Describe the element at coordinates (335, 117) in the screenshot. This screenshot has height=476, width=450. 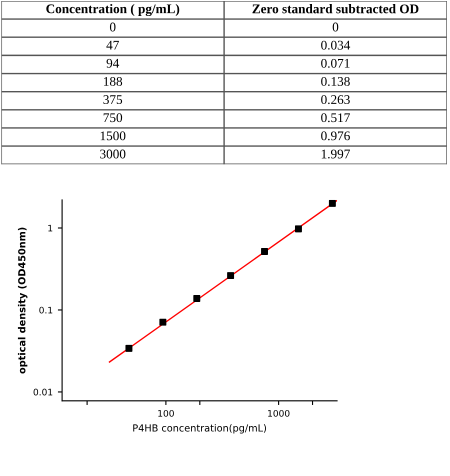
I see `text: 0.517` at that location.